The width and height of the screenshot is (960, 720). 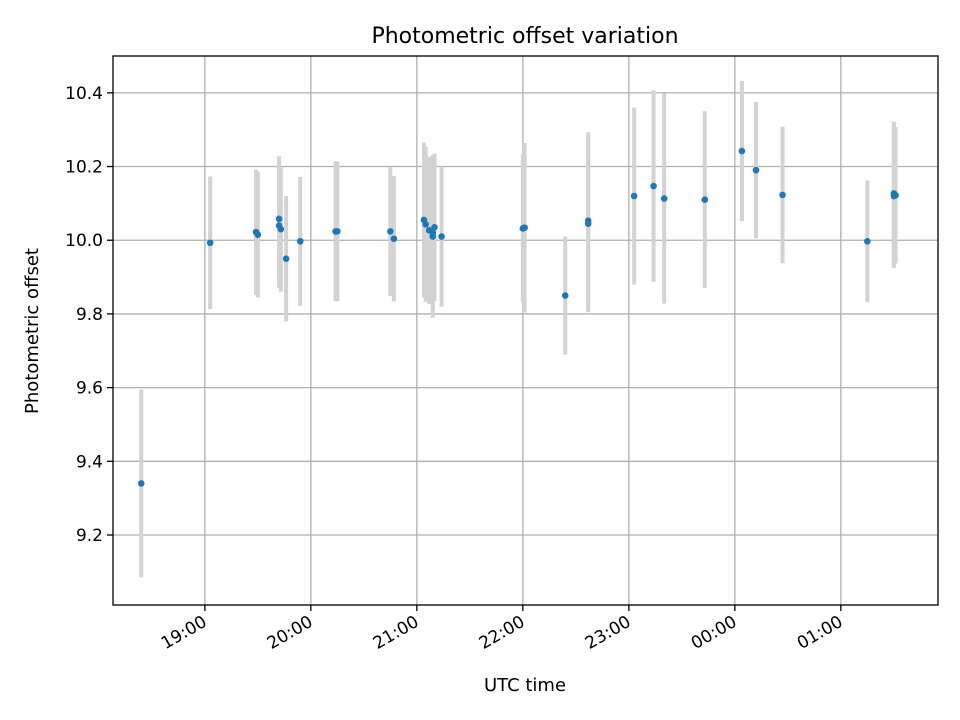 What do you see at coordinates (89, 315) in the screenshot?
I see `y-tick-label: 9.8` at bounding box center [89, 315].